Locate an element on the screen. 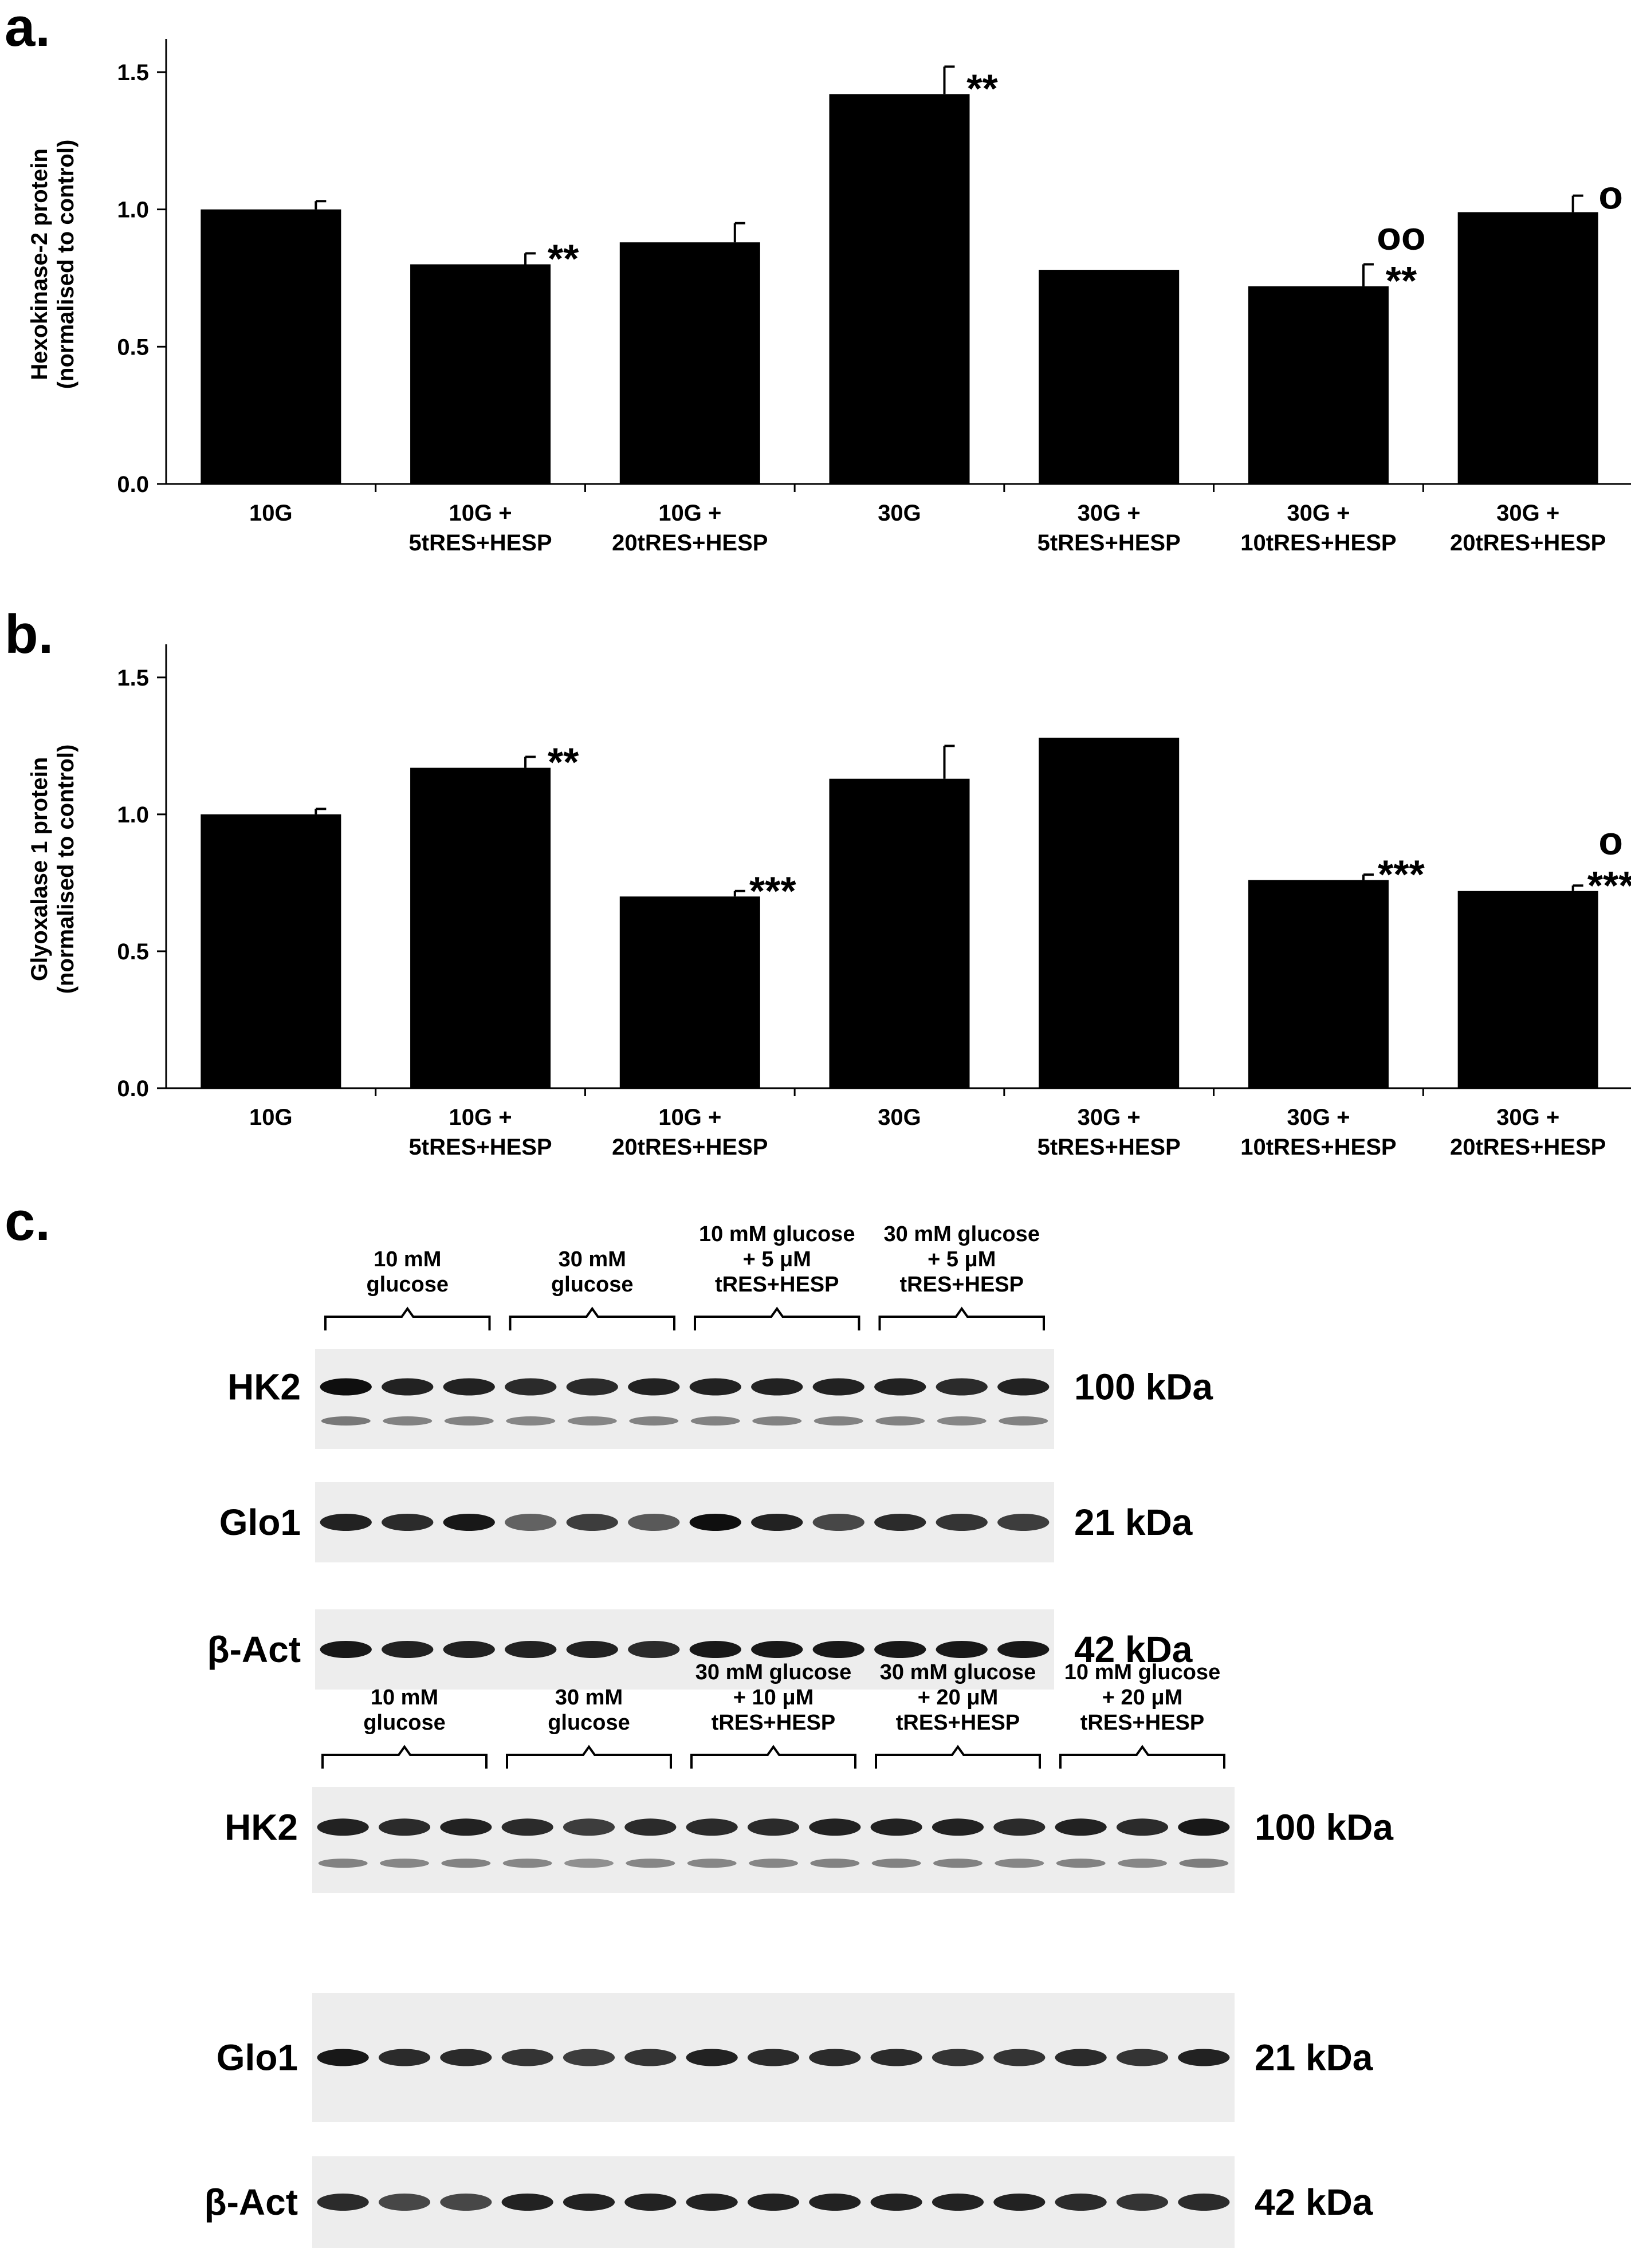 The height and width of the screenshot is (2268, 1631). molecular-weight-label: 21 kDa is located at coordinates (1314, 2057).